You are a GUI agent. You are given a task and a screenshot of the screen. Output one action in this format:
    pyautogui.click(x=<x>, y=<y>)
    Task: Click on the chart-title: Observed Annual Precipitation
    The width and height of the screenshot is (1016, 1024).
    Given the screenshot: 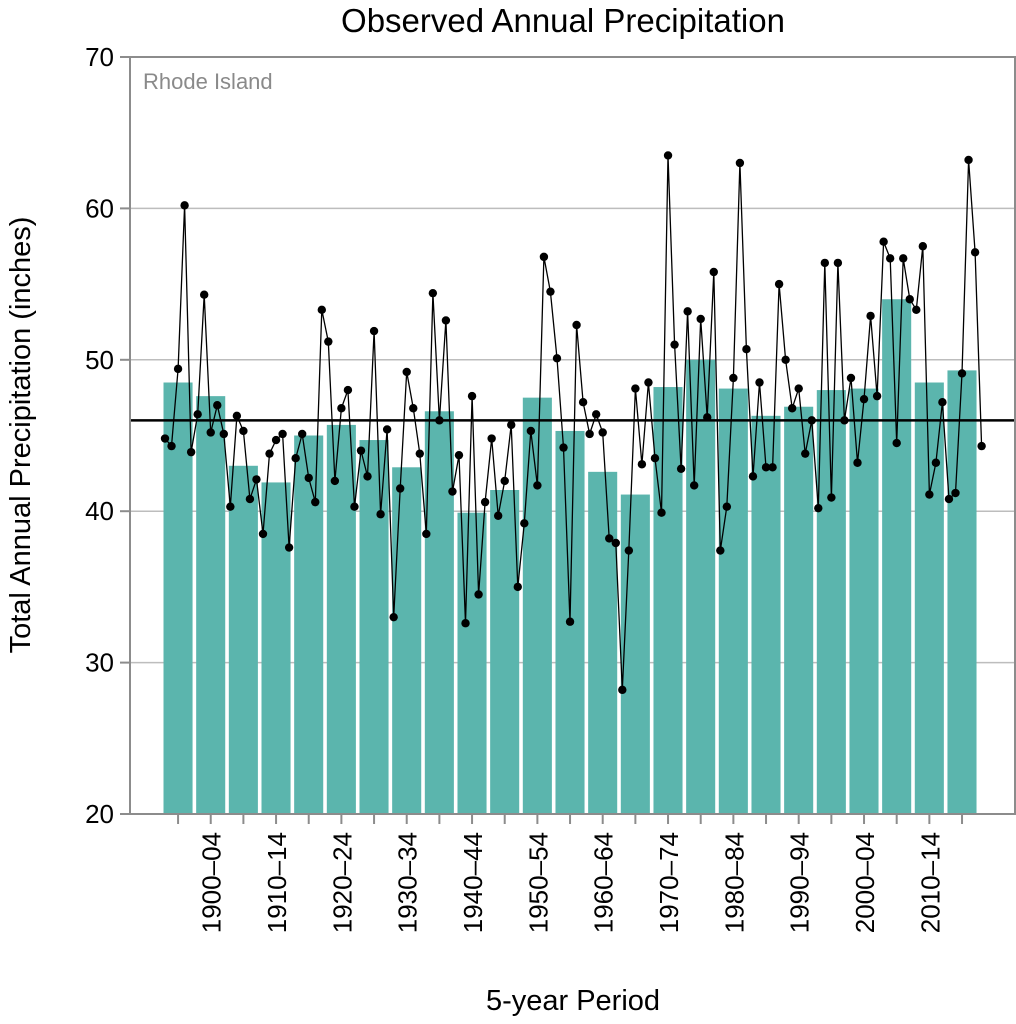 What is the action you would take?
    pyautogui.click(x=563, y=20)
    